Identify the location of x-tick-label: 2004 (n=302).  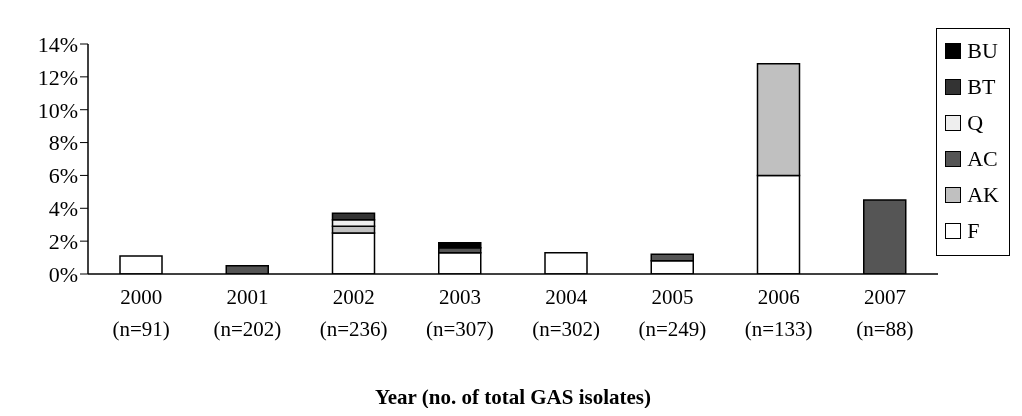
(566, 313).